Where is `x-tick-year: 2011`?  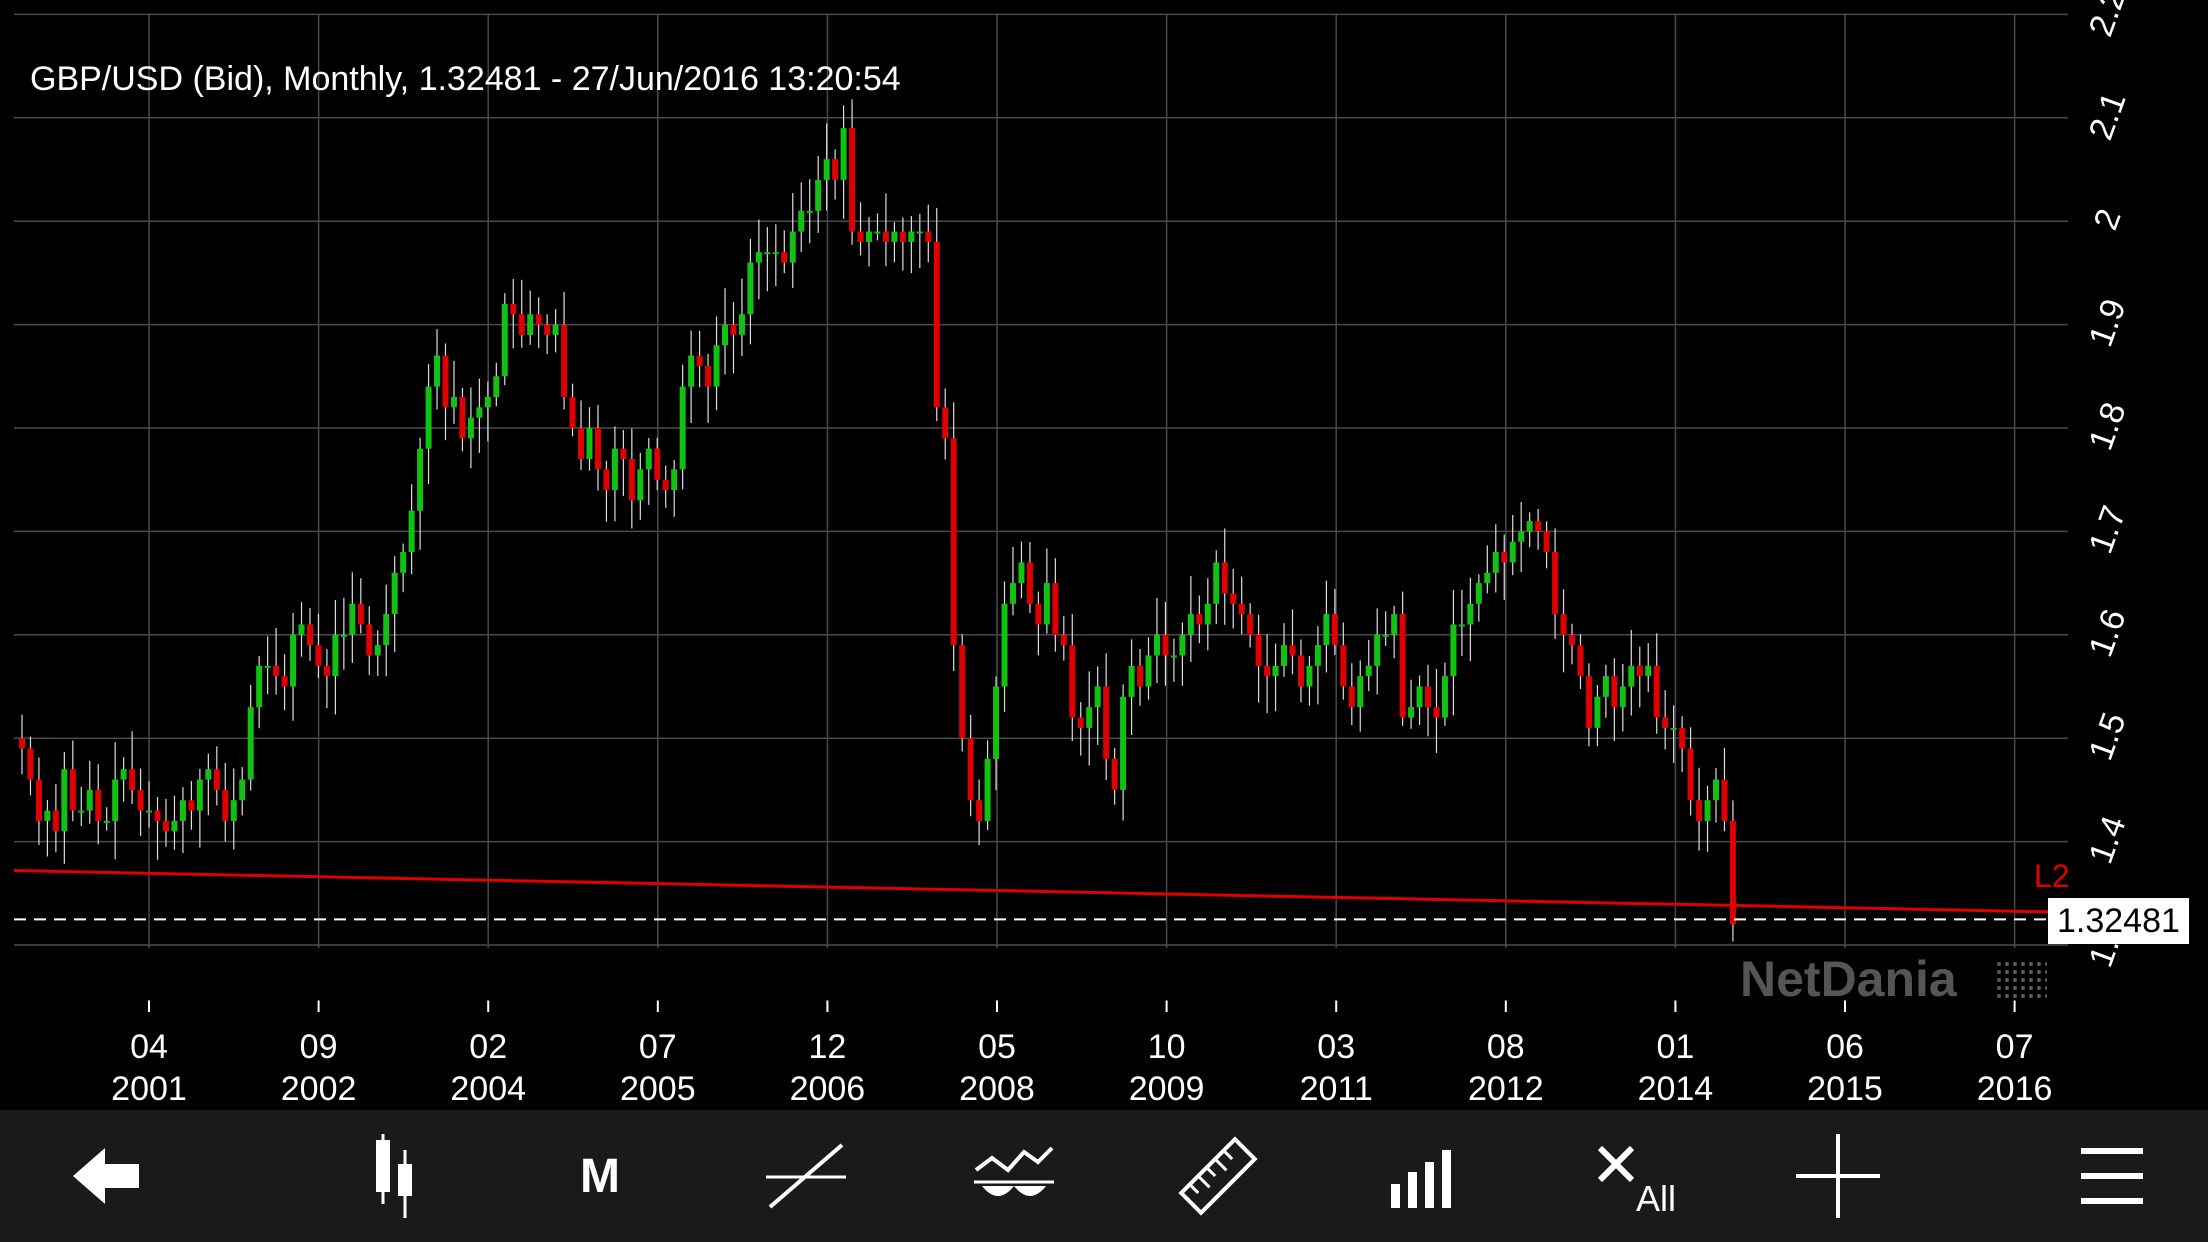
x-tick-year: 2011 is located at coordinates (1336, 1089).